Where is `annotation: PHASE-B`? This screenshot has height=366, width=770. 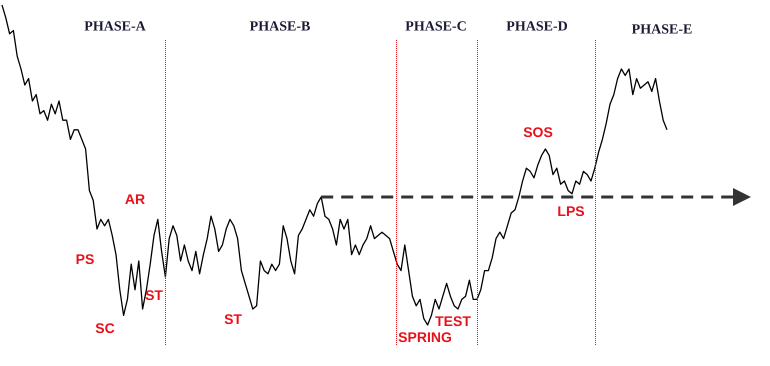
annotation: PHASE-B is located at coordinates (280, 27).